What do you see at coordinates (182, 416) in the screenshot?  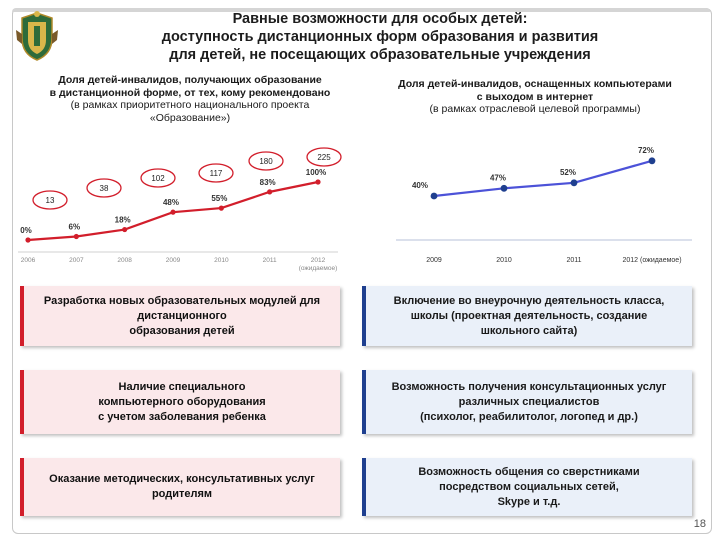 I see `box-line: с учетом заболевания ребенка` at bounding box center [182, 416].